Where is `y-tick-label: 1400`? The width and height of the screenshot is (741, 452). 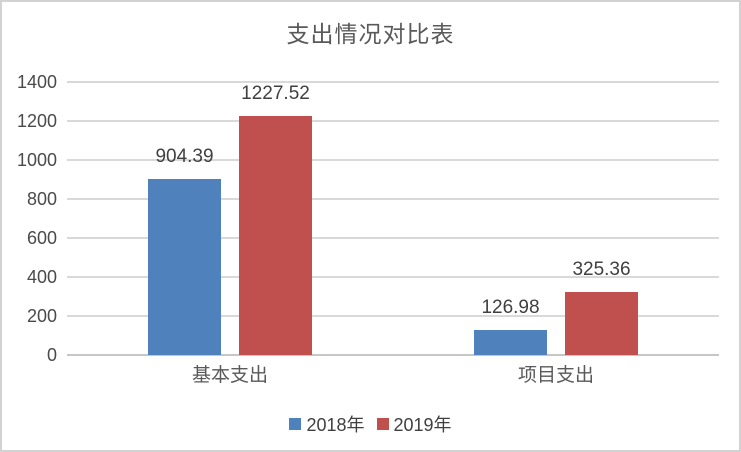
y-tick-label: 1400 is located at coordinates (36, 82).